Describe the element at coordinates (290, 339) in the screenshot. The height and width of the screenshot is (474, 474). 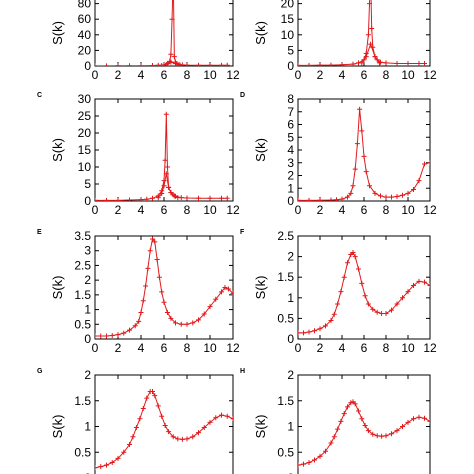
I see `y-tick-label: 0` at that location.